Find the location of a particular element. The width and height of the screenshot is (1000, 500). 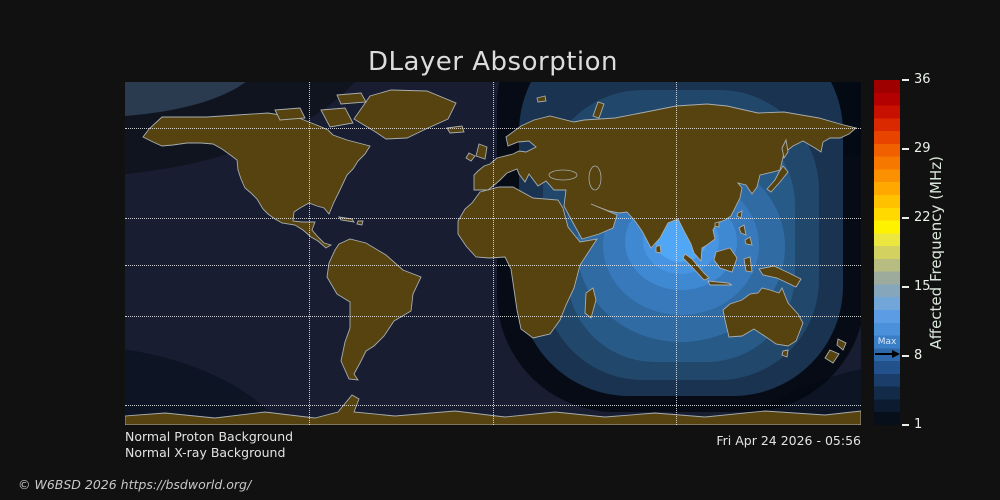

tick-label: 1 is located at coordinates (918, 424).